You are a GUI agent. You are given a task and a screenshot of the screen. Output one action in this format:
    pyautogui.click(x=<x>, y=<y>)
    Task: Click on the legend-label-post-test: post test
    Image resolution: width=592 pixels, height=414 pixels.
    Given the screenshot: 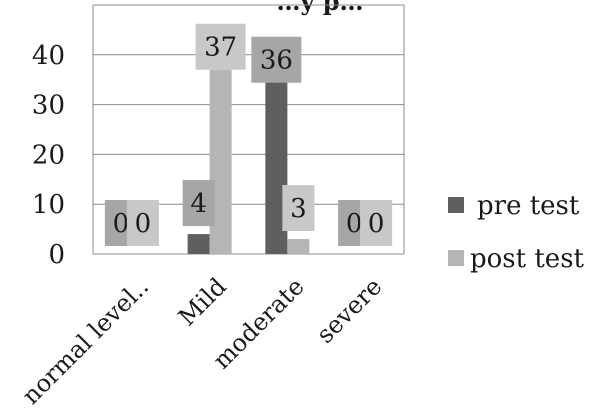 What is the action you would take?
    pyautogui.click(x=527, y=259)
    